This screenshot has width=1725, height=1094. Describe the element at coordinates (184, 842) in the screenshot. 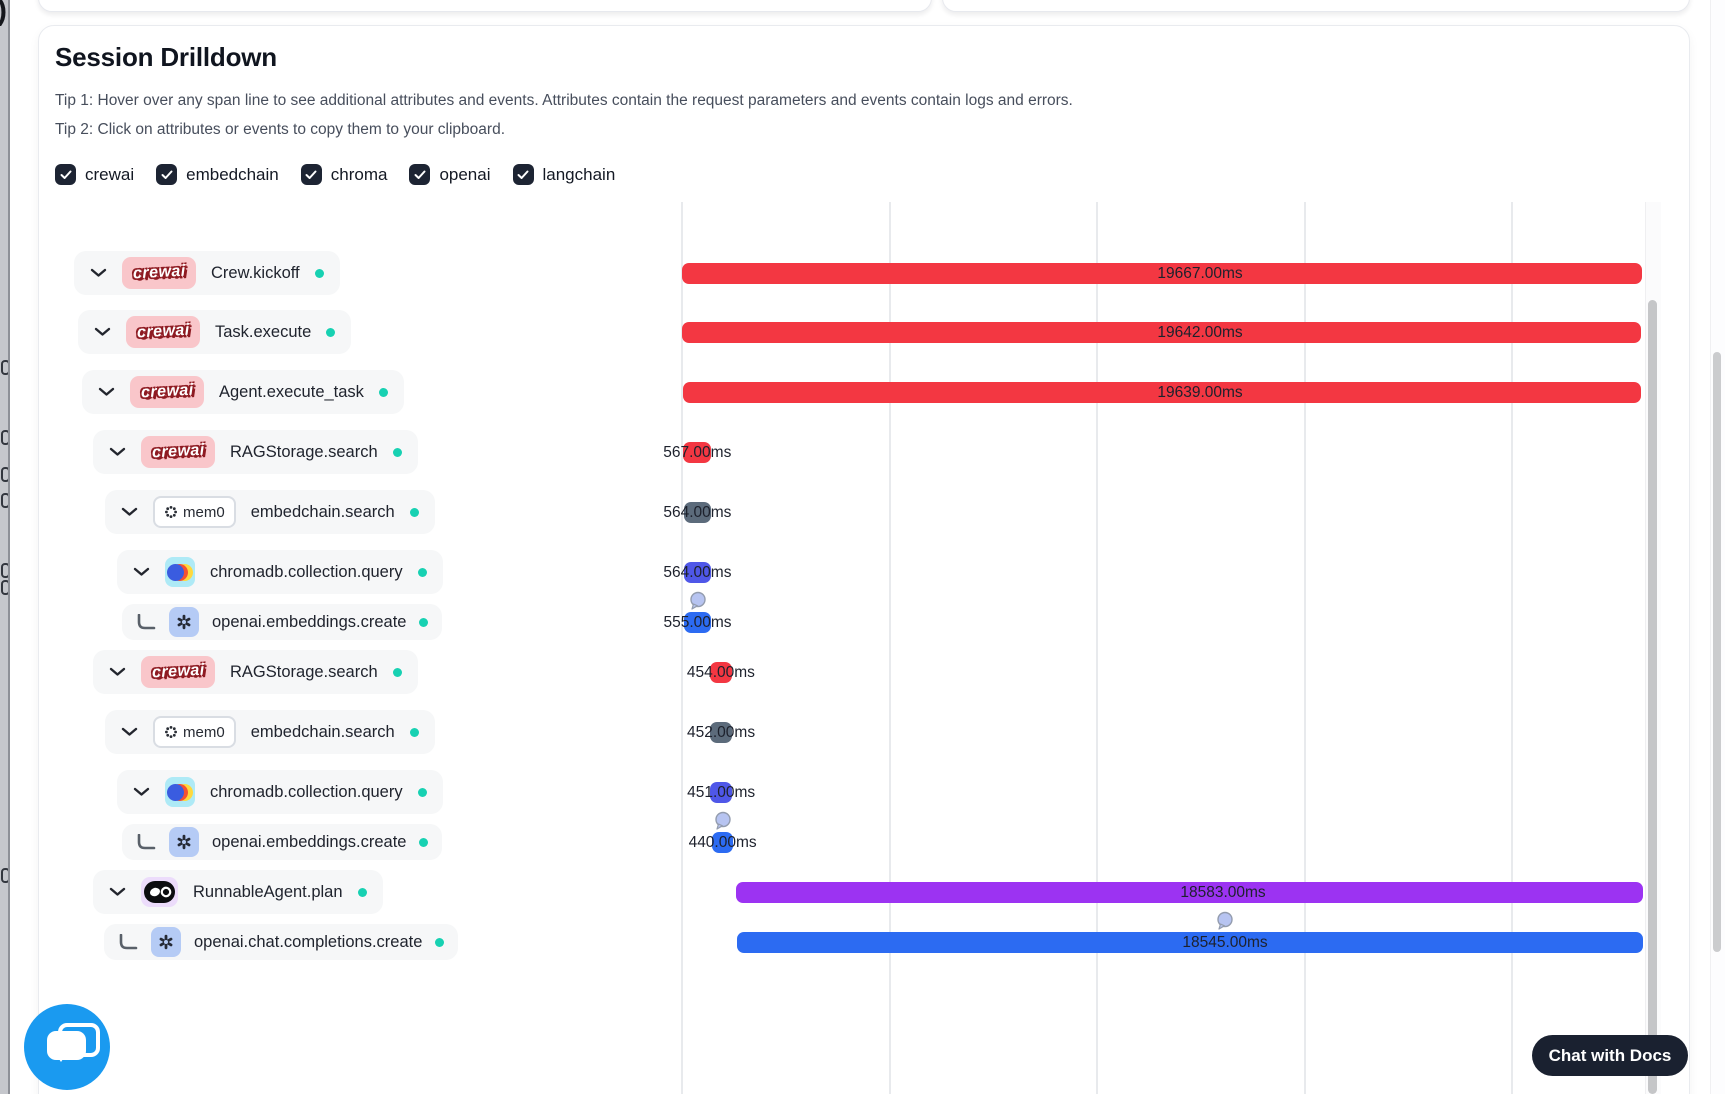

I see `openai-logo-icon` at that location.